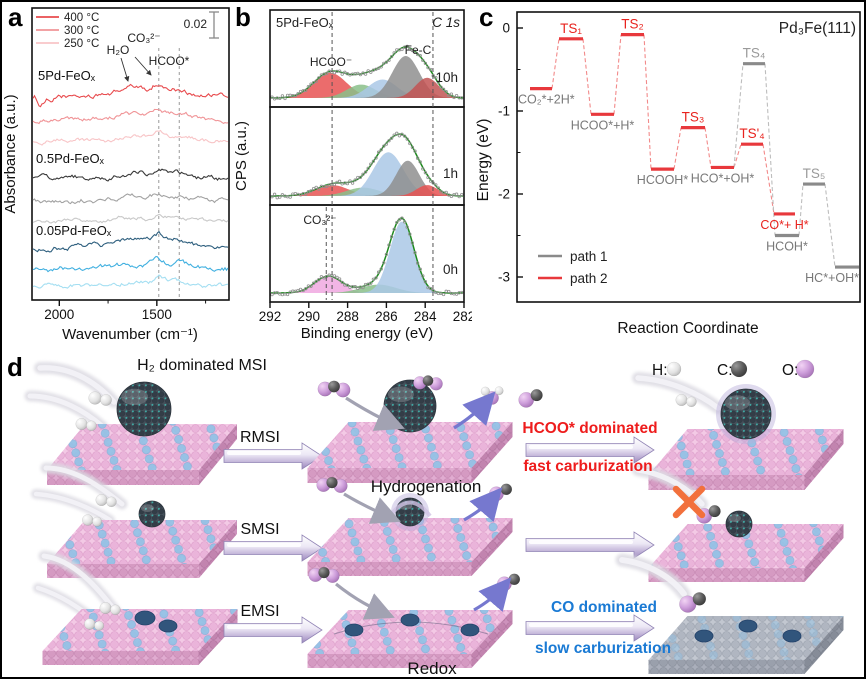  I want to click on state-label: CO*+ H*, so click(784, 225).